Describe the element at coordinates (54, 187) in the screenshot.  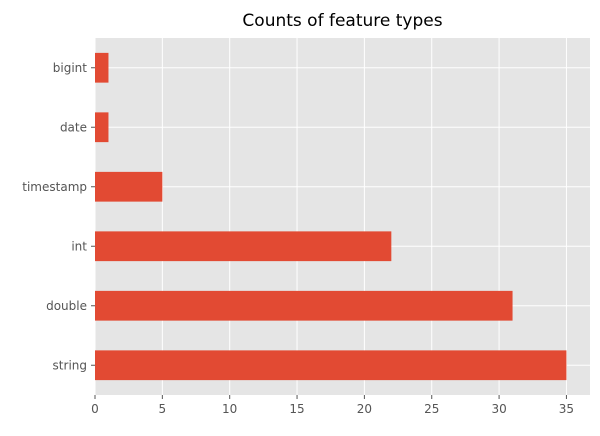
I see `y-tick-label-timestamp: timestamp` at that location.